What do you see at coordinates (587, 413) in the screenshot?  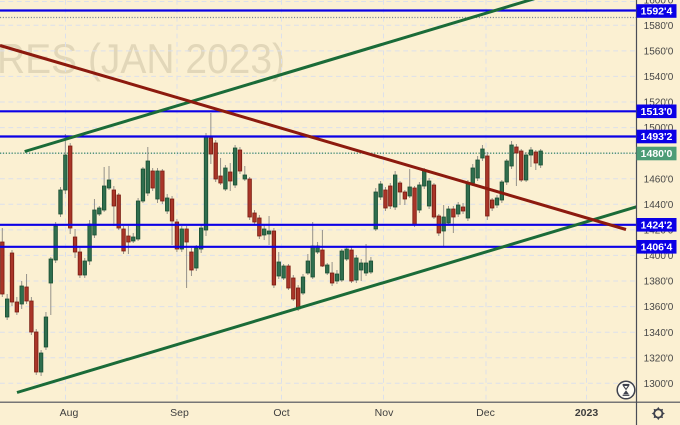 I see `svg-text: 2023` at bounding box center [587, 413].